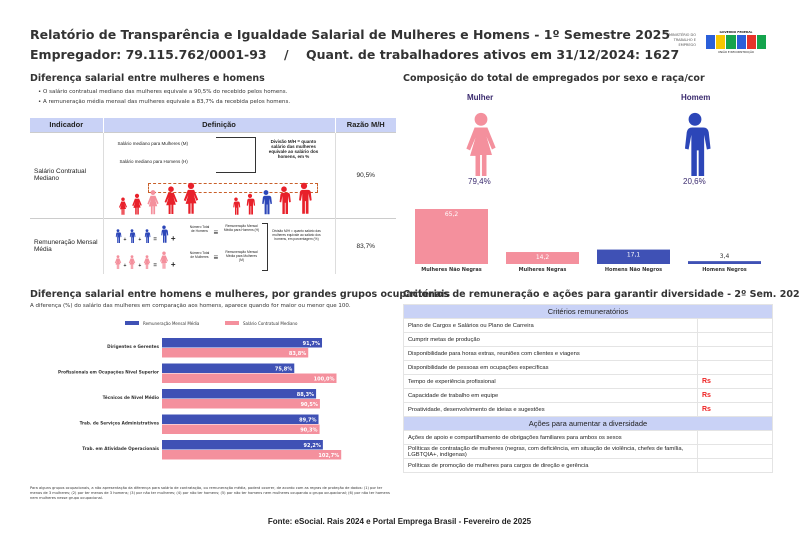  I want to click on bar-value-label: 14,2, so click(543, 257).